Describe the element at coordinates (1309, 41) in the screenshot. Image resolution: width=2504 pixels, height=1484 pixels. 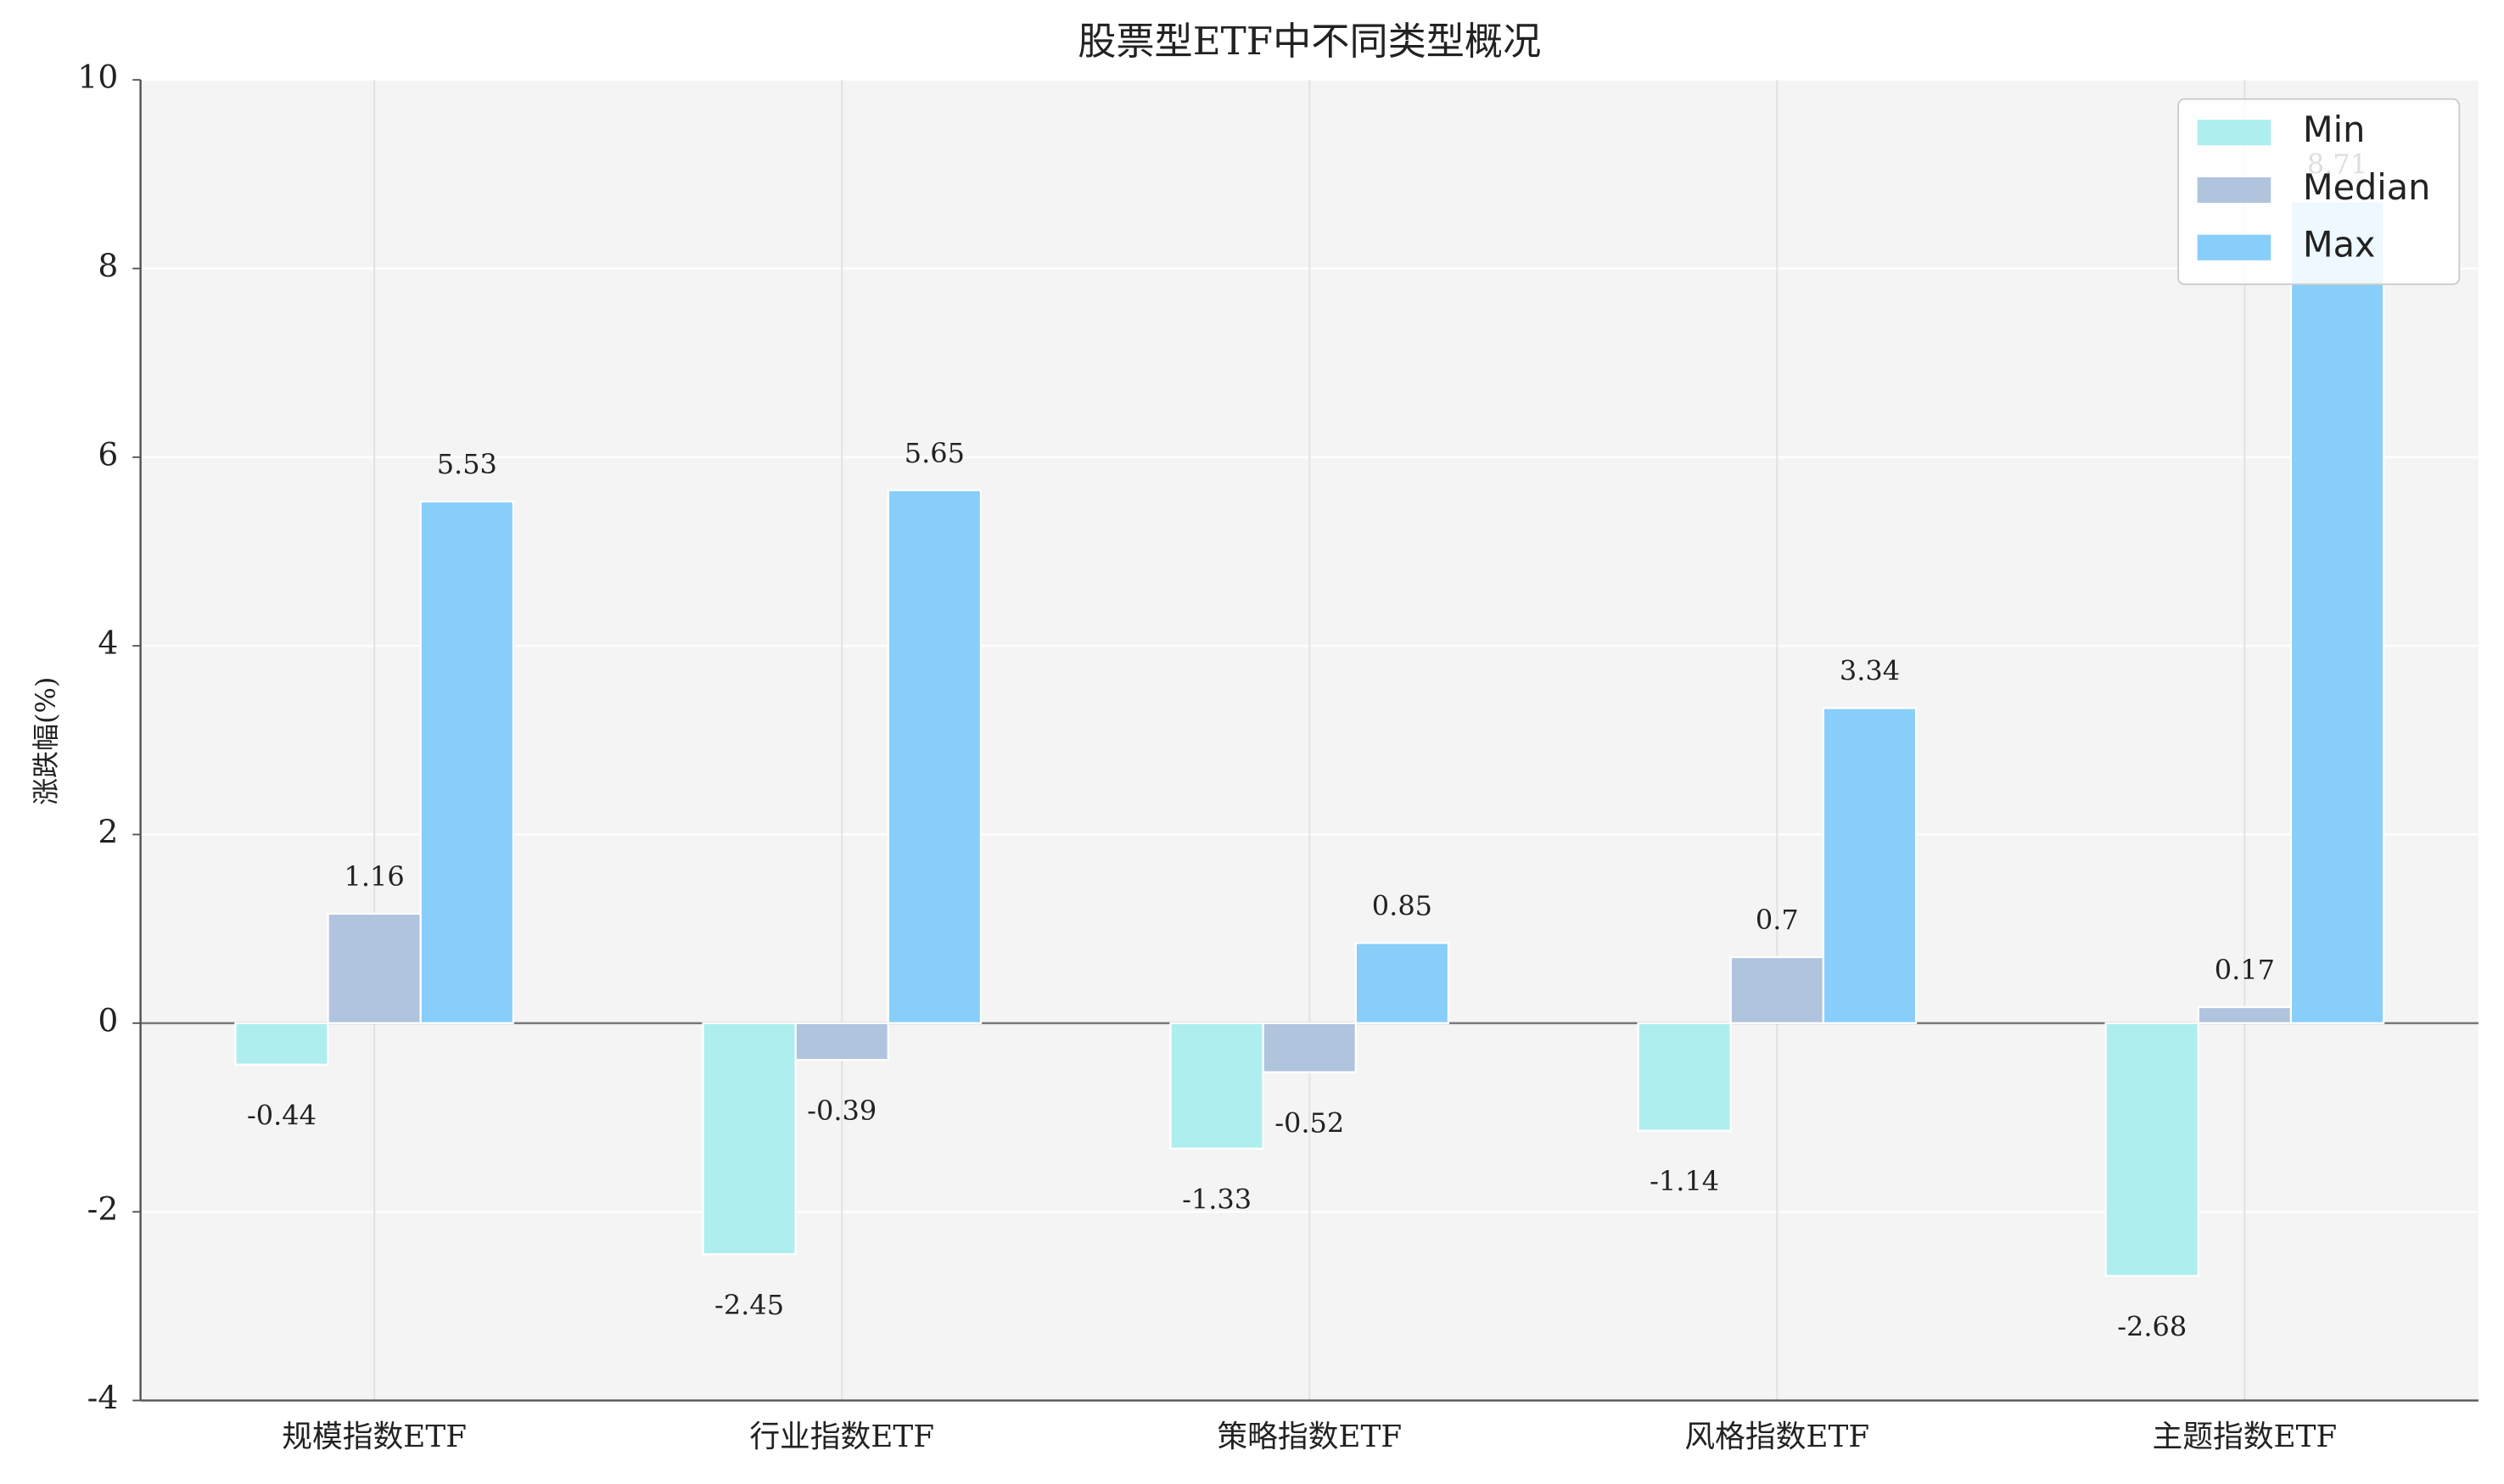
I see `chart-title: 股票型ETF中不同类型概况` at that location.